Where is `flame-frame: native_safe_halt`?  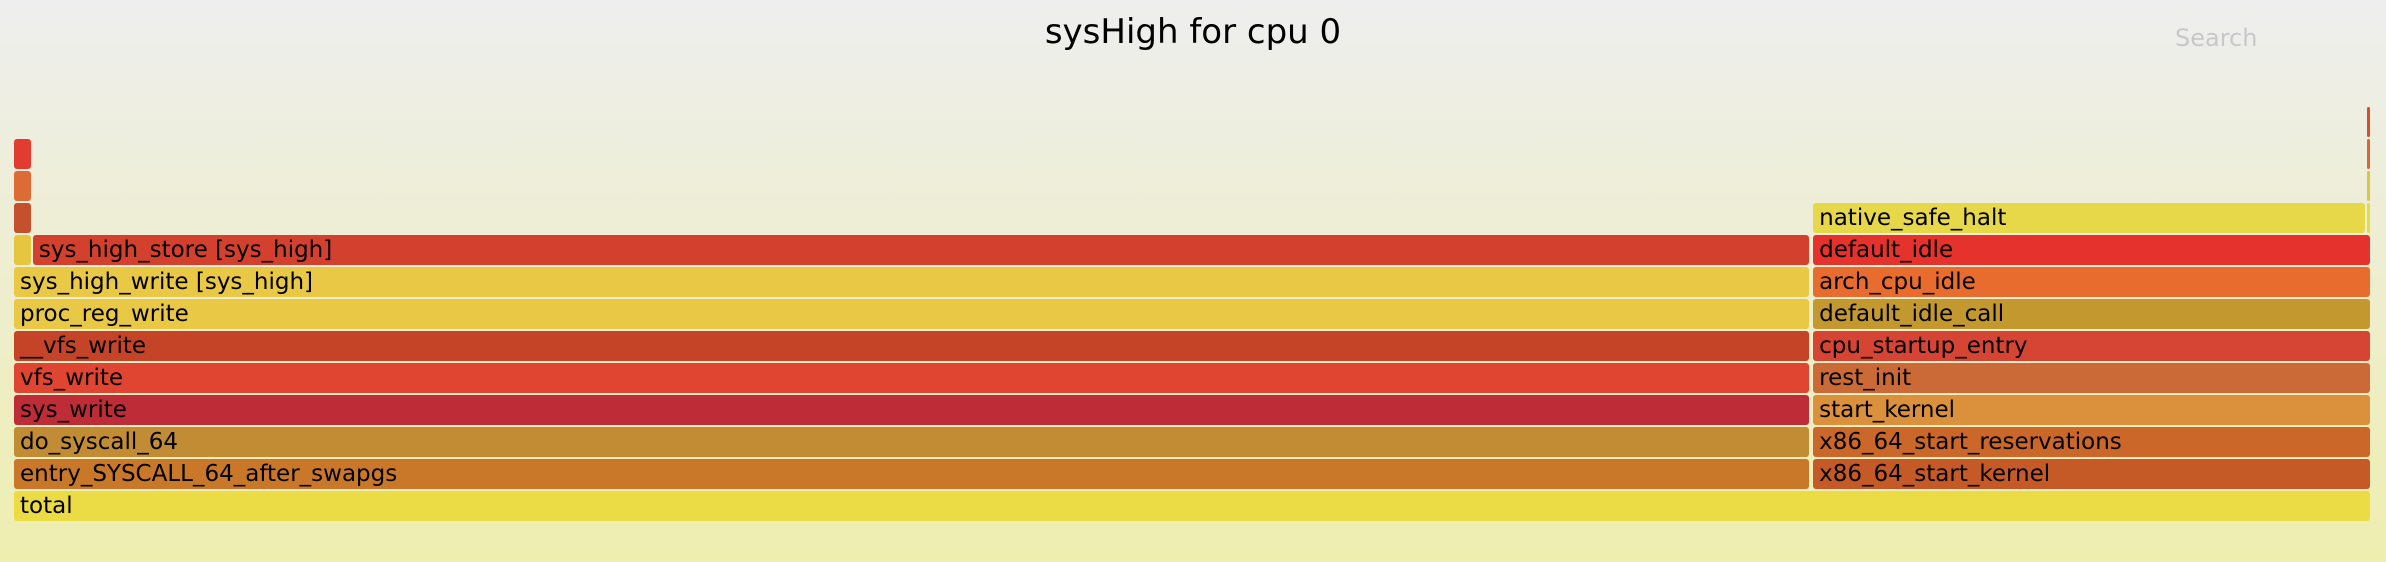 flame-frame: native_safe_halt is located at coordinates (2089, 218).